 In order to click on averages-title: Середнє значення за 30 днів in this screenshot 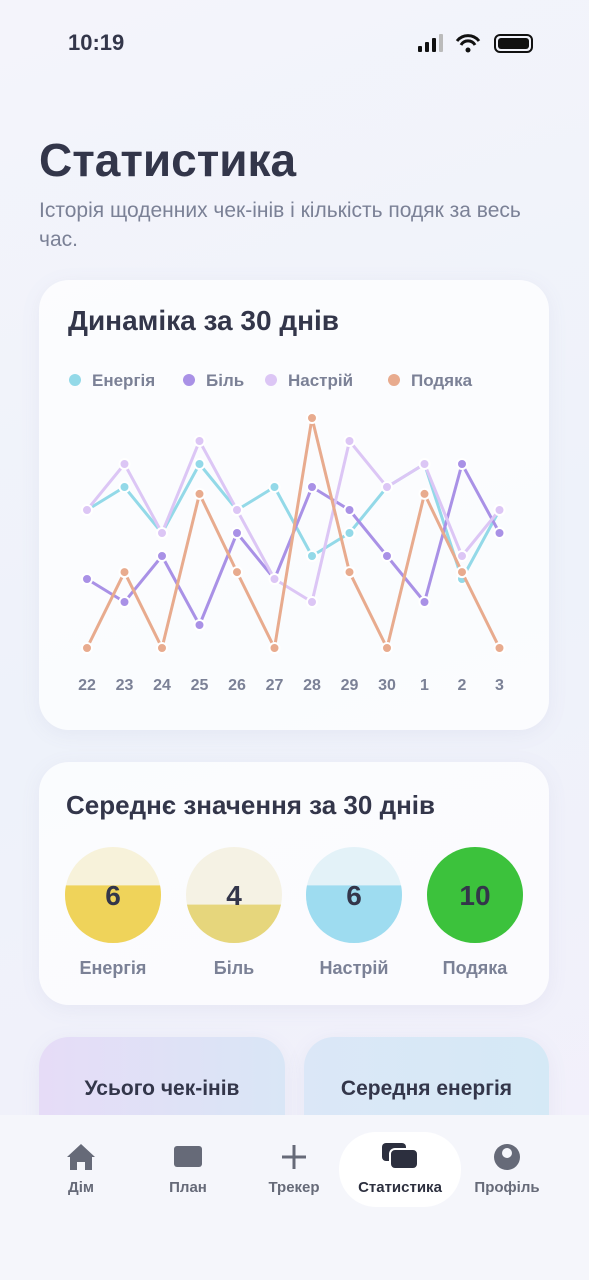, I will do `click(250, 805)`.